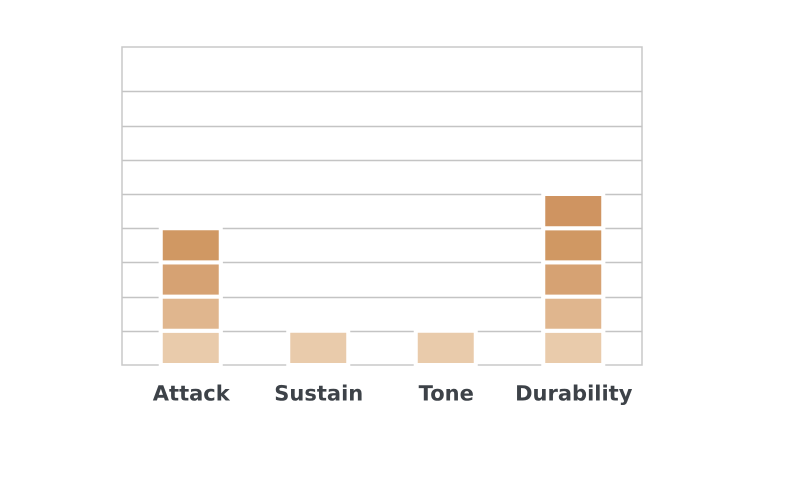 This screenshot has height=500, width=800. What do you see at coordinates (446, 394) in the screenshot?
I see `x-tick-label: Tone` at bounding box center [446, 394].